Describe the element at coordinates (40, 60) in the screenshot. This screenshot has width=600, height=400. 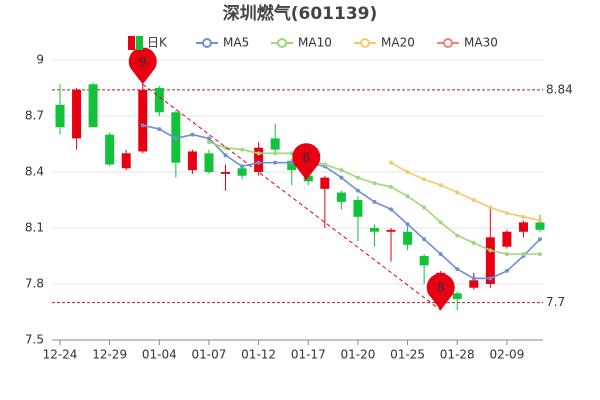
I see `y-tick-label: 9` at that location.